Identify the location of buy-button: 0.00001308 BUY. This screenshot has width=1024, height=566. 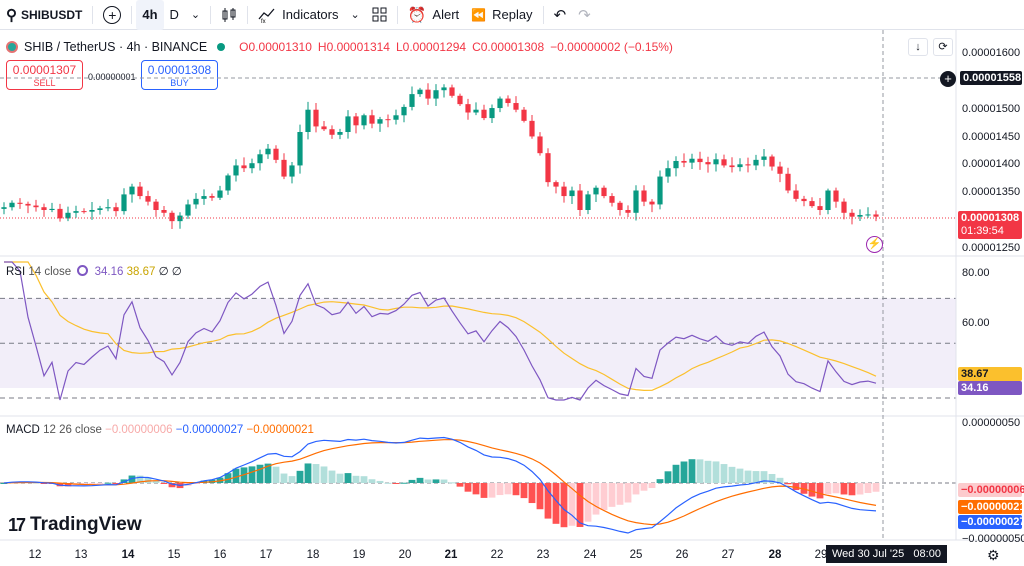
(179, 75).